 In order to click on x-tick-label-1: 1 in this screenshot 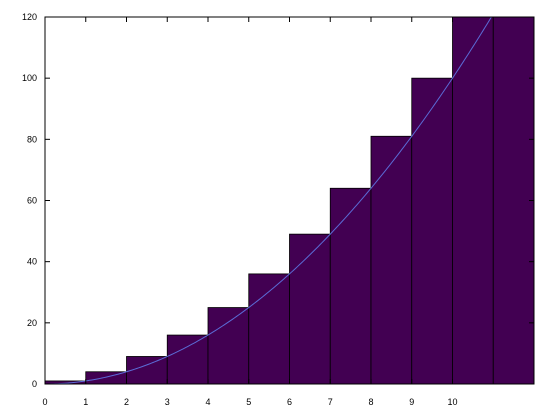, I will do `click(85, 402)`.